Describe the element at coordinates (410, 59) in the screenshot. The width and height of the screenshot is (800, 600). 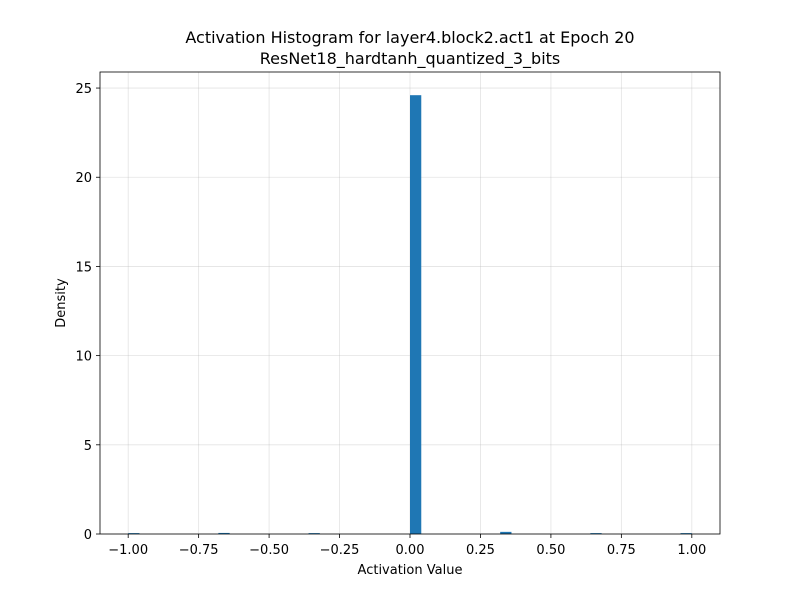
I see `chart-subtitle: ResNet18_hardtanh_quantized_3_bits` at that location.